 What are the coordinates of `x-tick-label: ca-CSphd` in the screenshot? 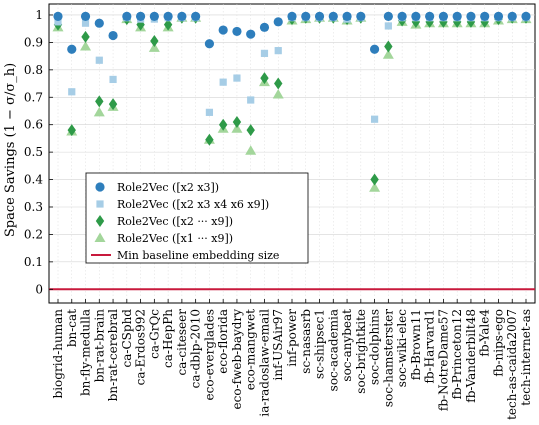 It's located at (127, 338).